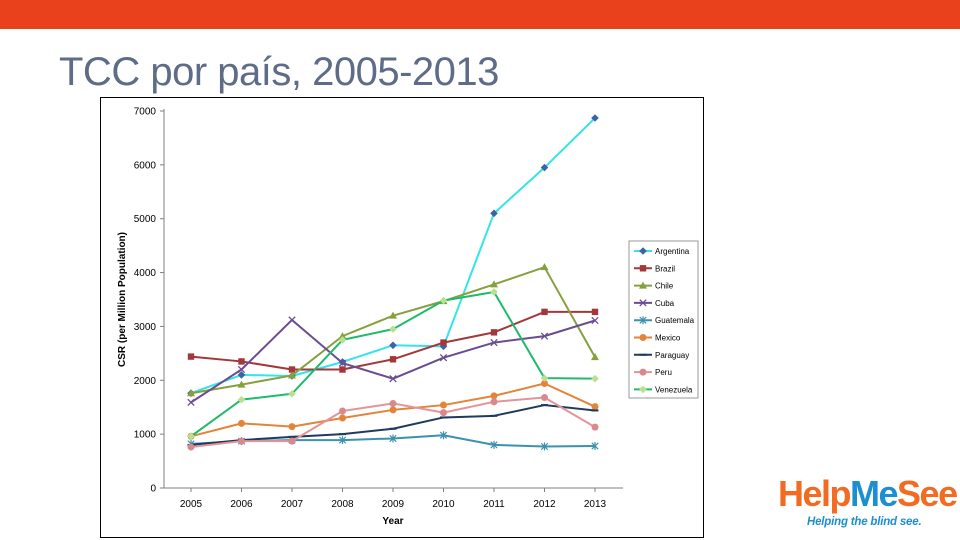  What do you see at coordinates (643, 320) in the screenshot?
I see `legend-marker-guatemala` at bounding box center [643, 320].